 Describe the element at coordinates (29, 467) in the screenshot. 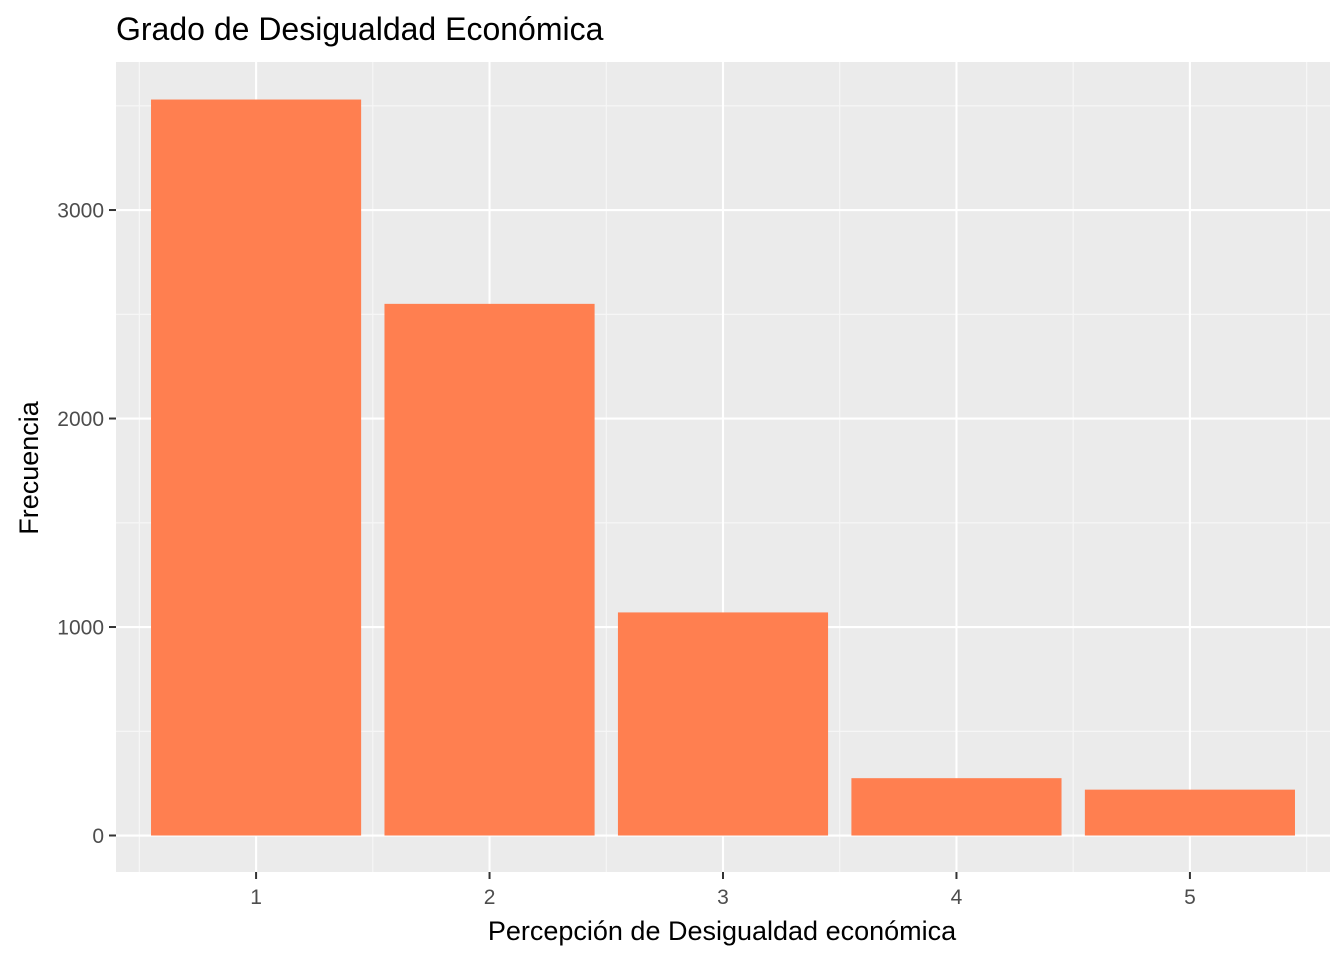

I see `y-axis-title: Frecuencia` at that location.